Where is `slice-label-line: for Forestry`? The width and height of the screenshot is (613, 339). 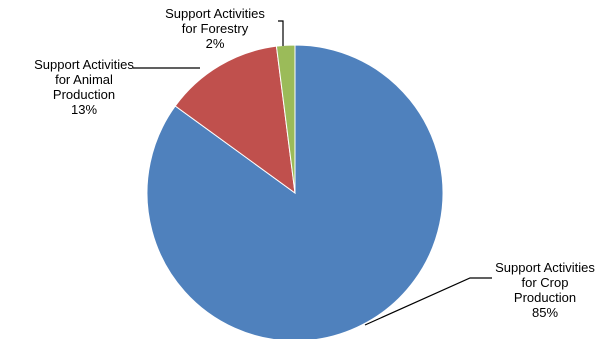 slice-label-line: for Forestry is located at coordinates (215, 28).